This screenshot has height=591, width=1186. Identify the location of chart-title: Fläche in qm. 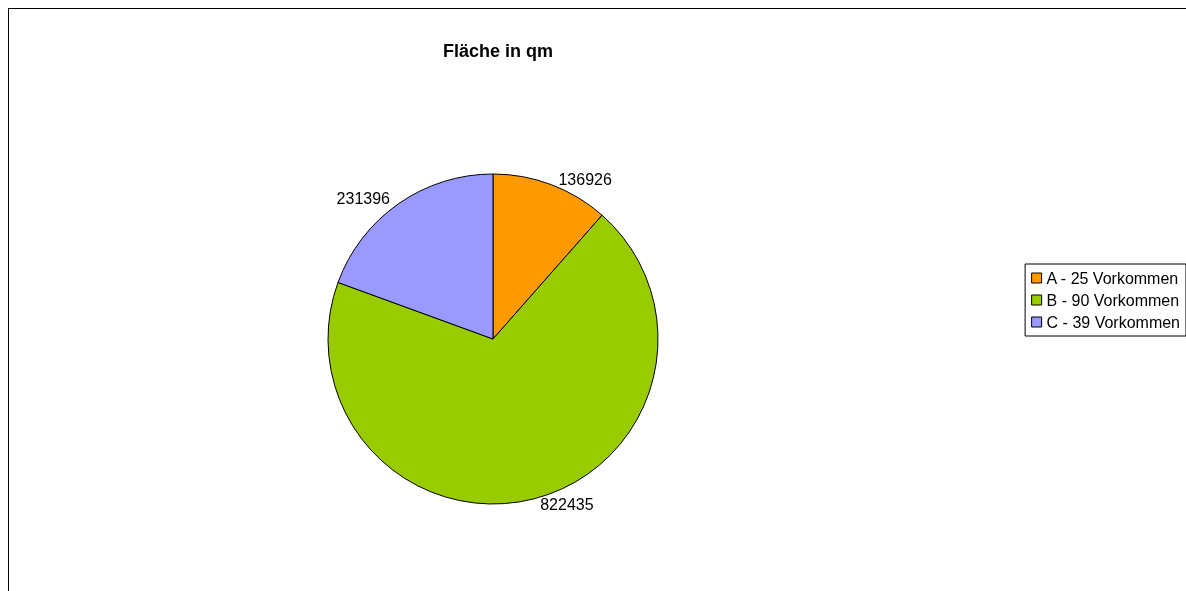
(498, 51).